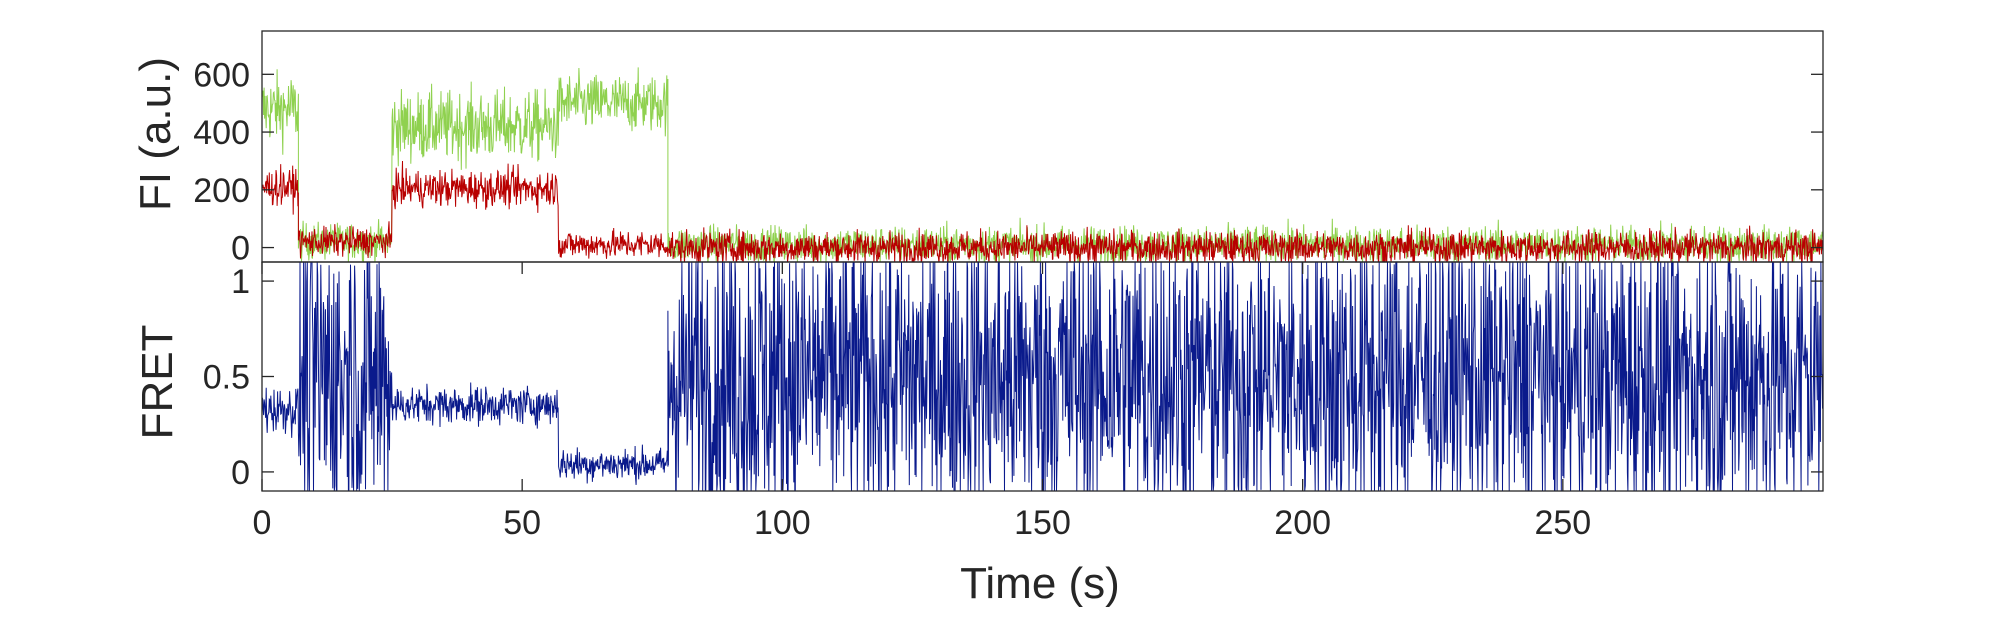 This screenshot has width=2005, height=625. Describe the element at coordinates (221, 191) in the screenshot. I see `y-tick-label: 200` at that location.